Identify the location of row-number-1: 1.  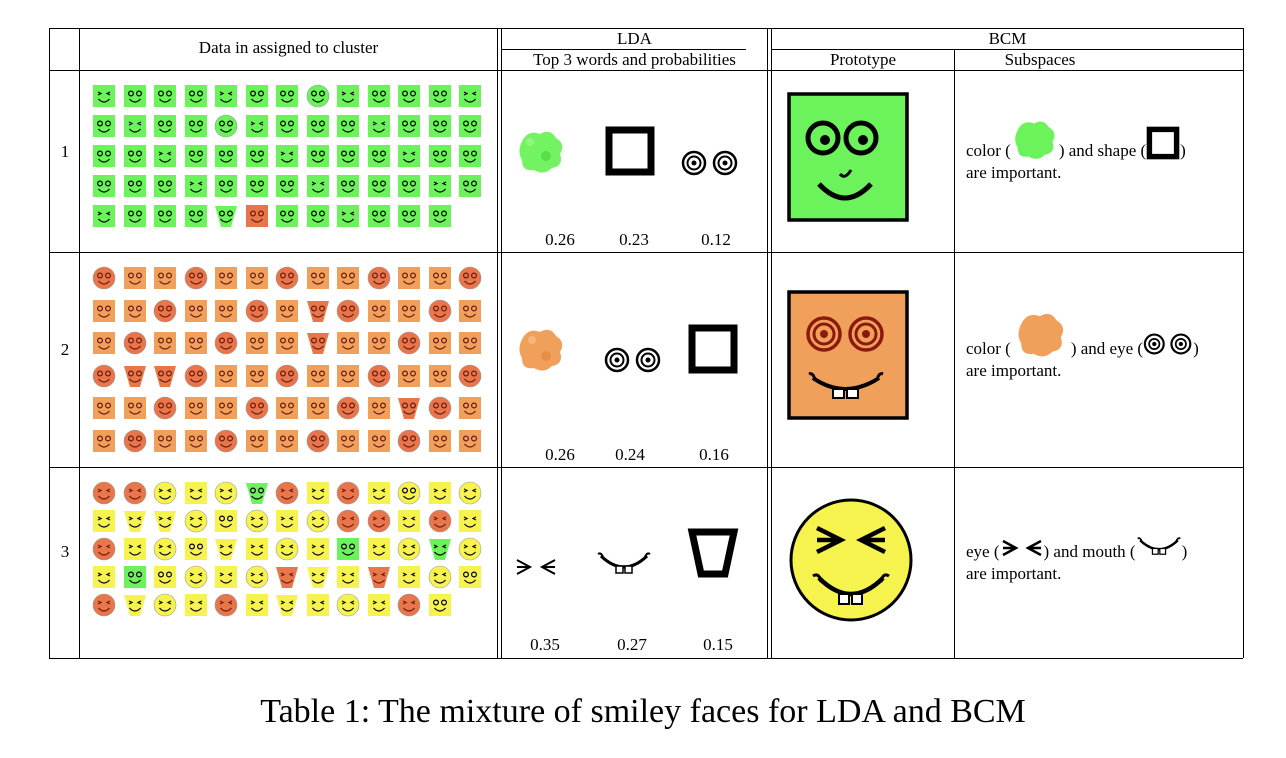
(65, 151).